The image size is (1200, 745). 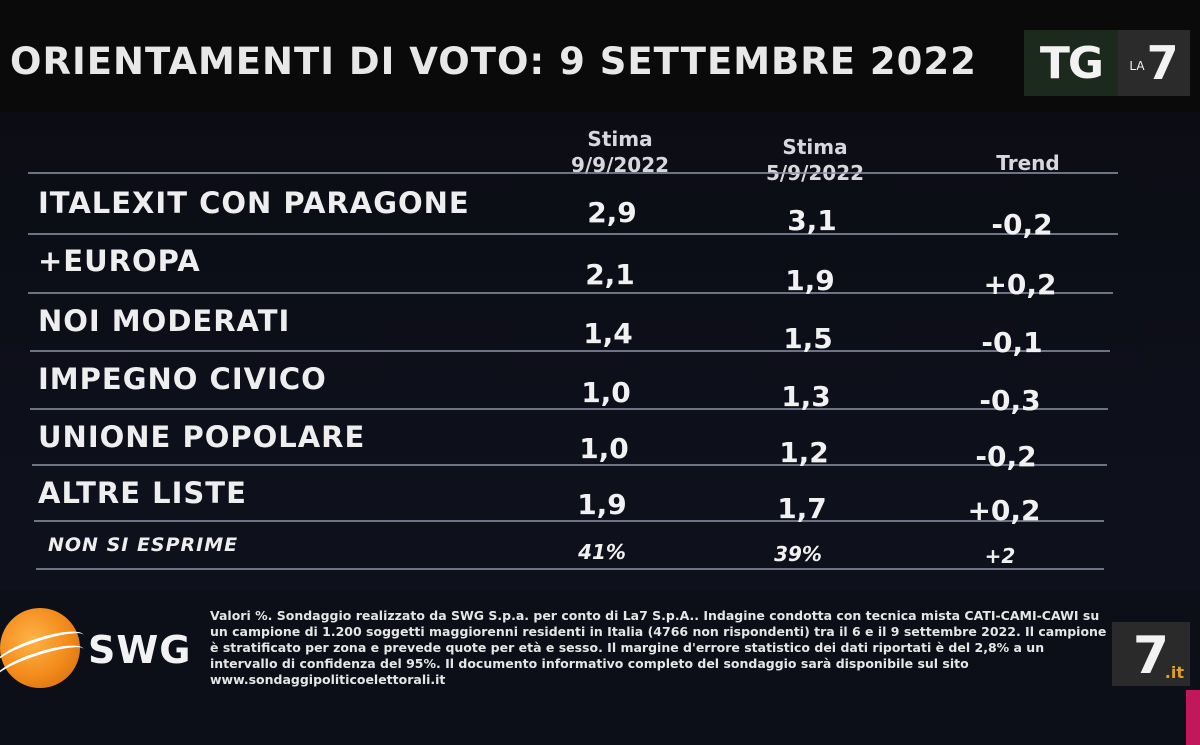 I want to click on table-row-label: ITALEXIT CON PARAGONE, so click(x=254, y=203).